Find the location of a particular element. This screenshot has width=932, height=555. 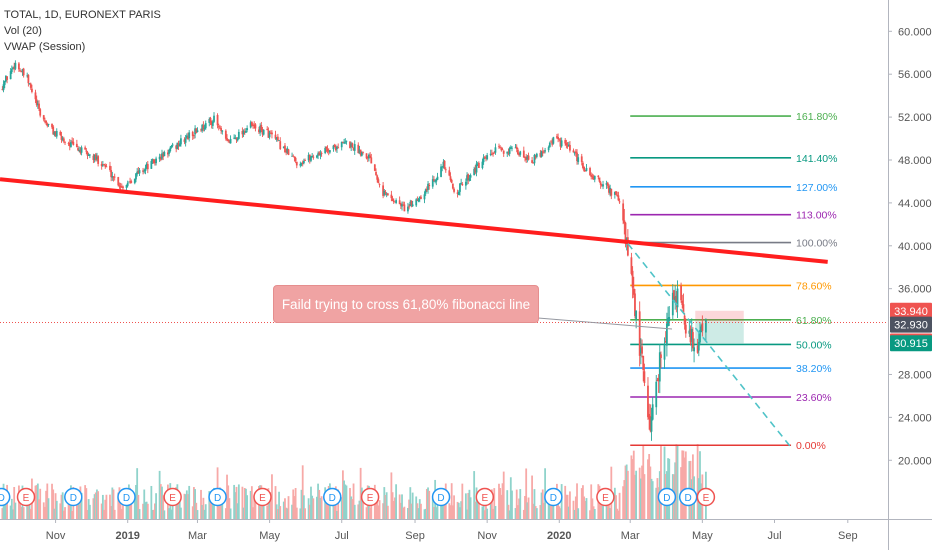

marker-label: E is located at coordinates (370, 498).